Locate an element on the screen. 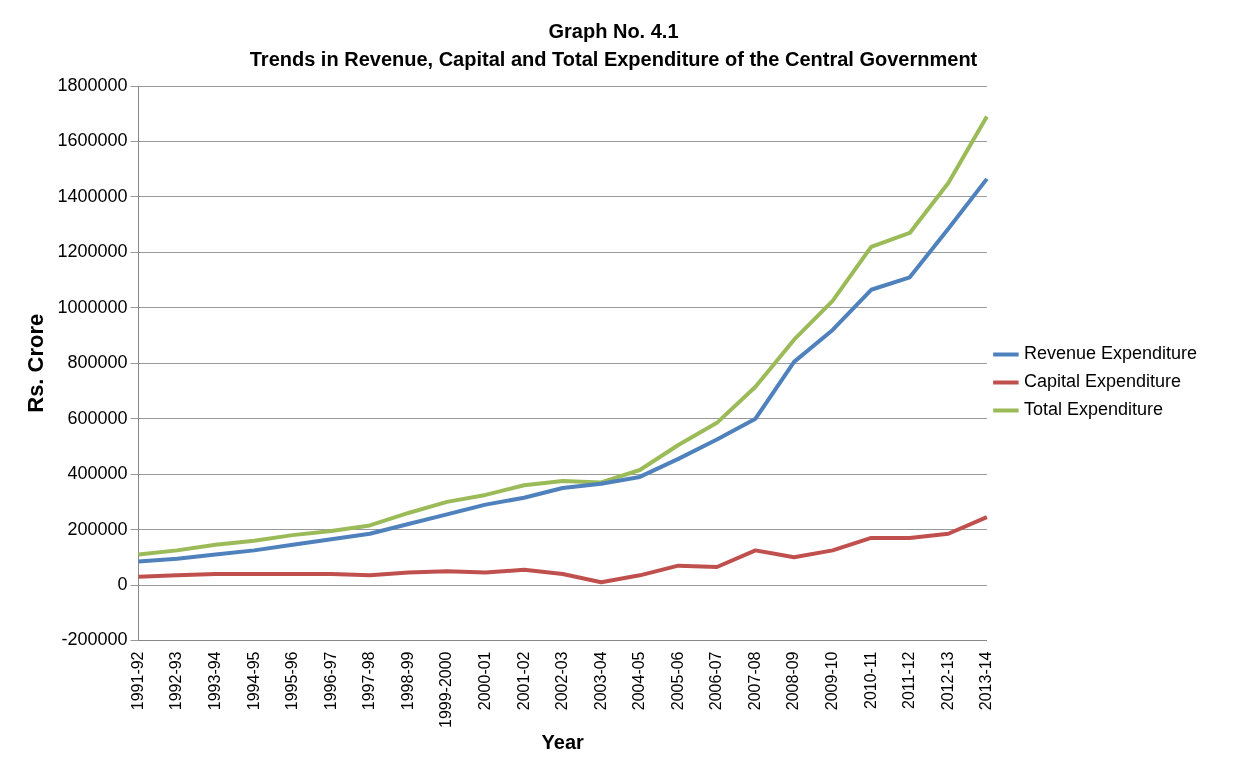  x-tick-label: 2012-13 is located at coordinates (947, 681).